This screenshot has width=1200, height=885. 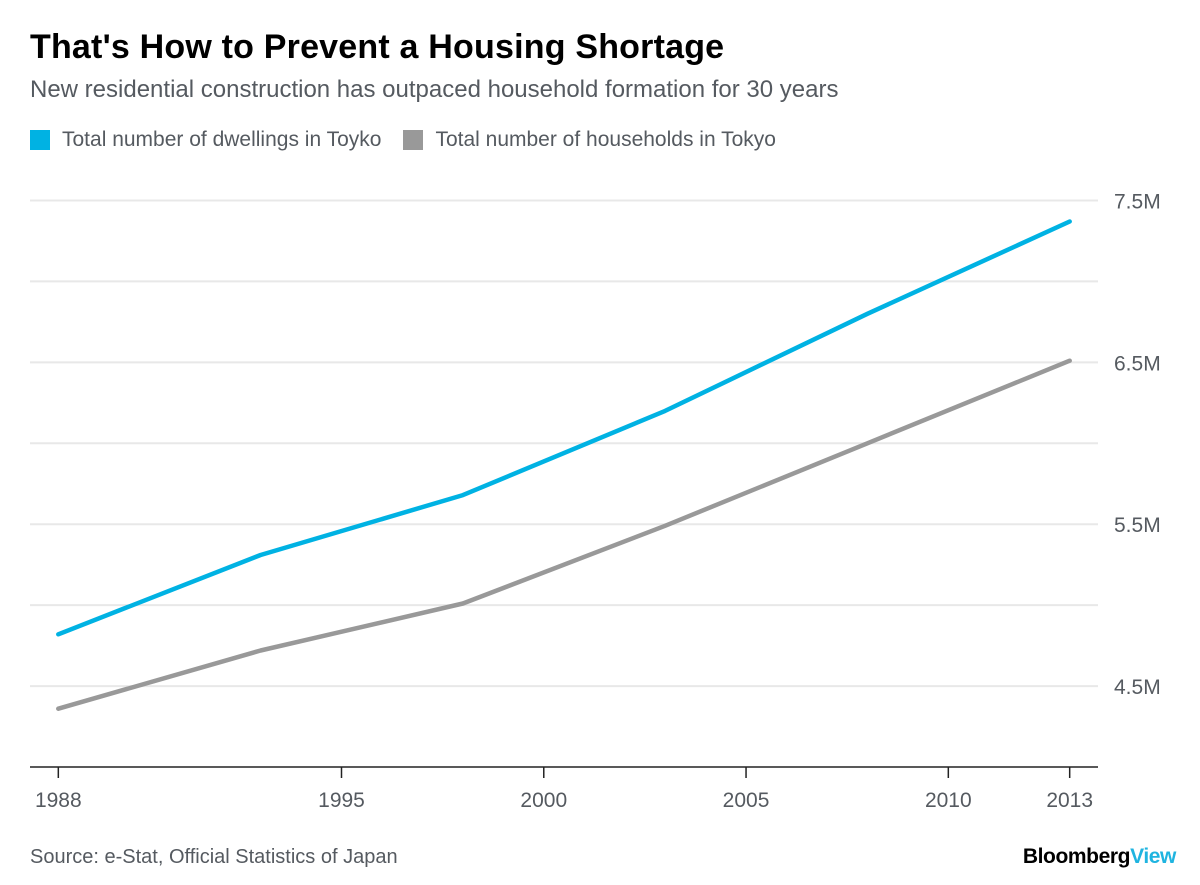 I want to click on x-tick-label: 1995, so click(x=341, y=800).